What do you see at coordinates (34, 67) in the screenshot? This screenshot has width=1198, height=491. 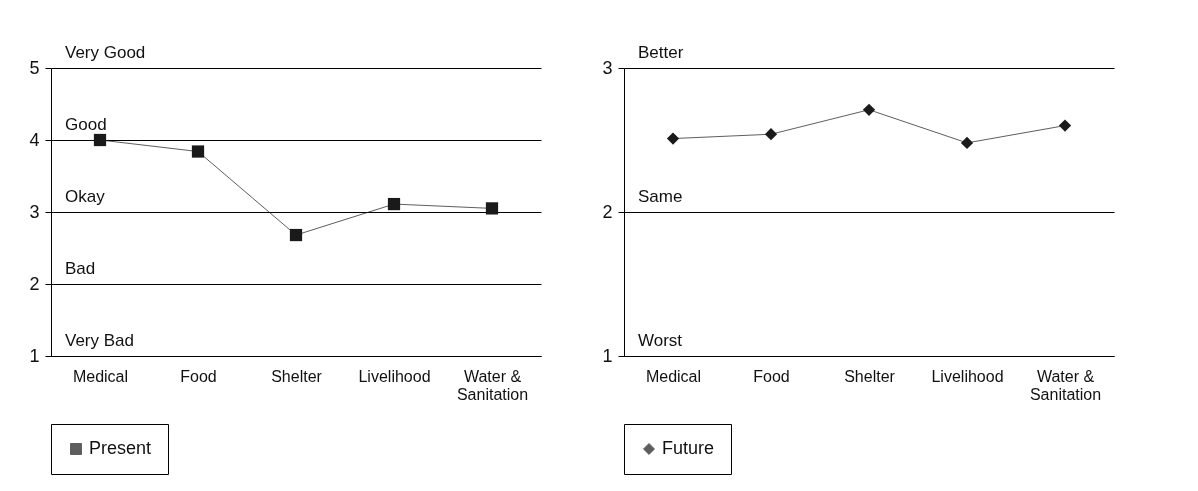 I see `y-tick-label: 5` at bounding box center [34, 67].